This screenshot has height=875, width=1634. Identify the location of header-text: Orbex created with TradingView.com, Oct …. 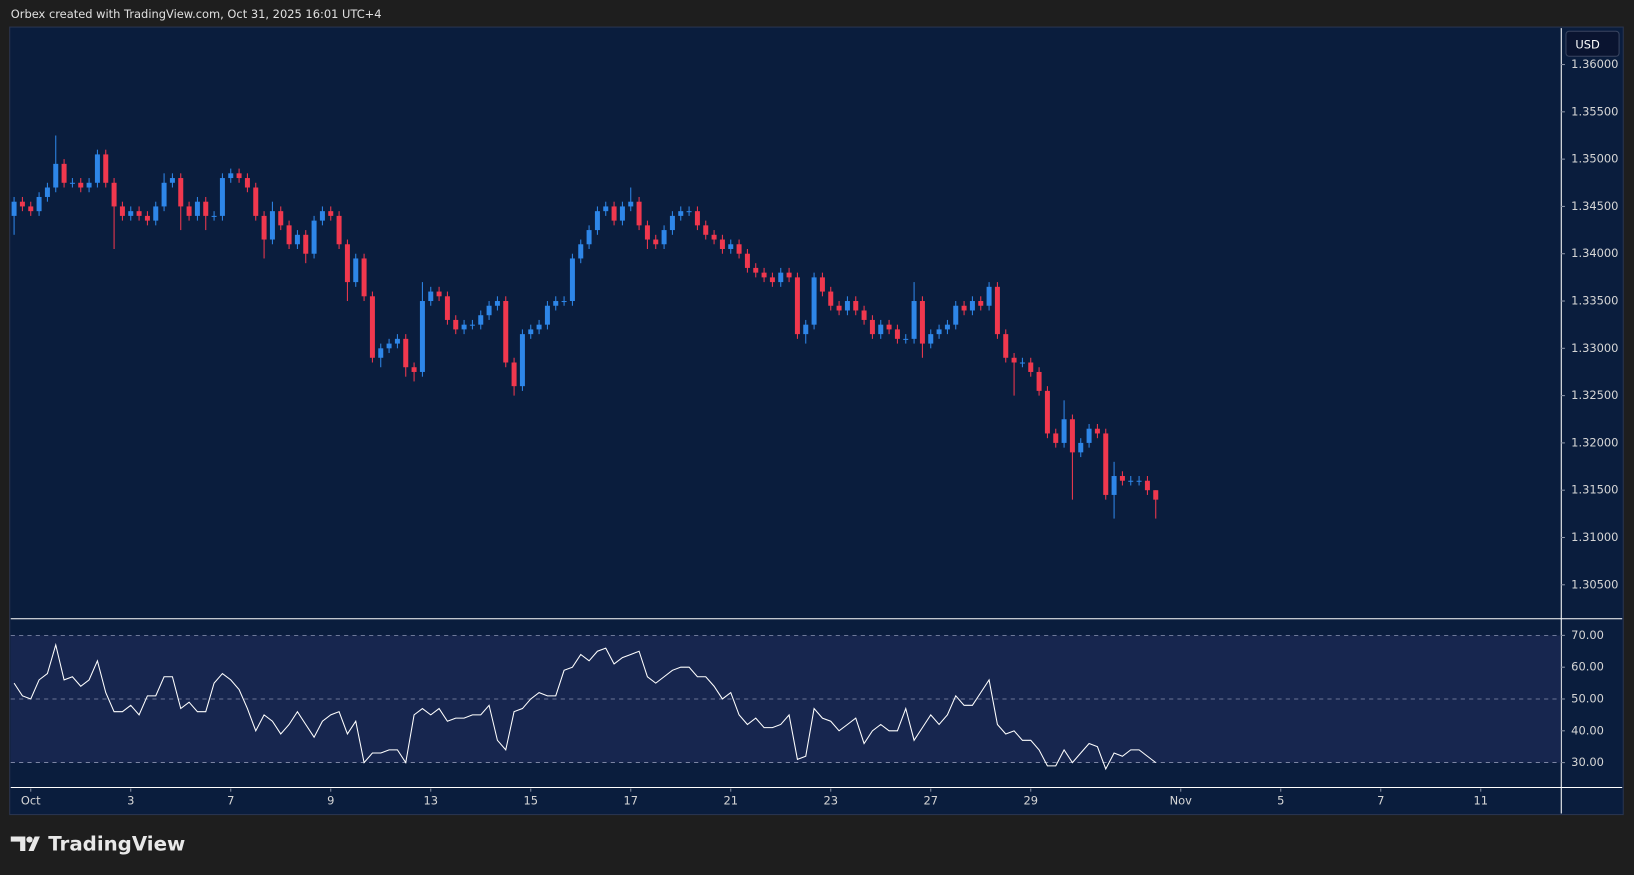
(196, 14).